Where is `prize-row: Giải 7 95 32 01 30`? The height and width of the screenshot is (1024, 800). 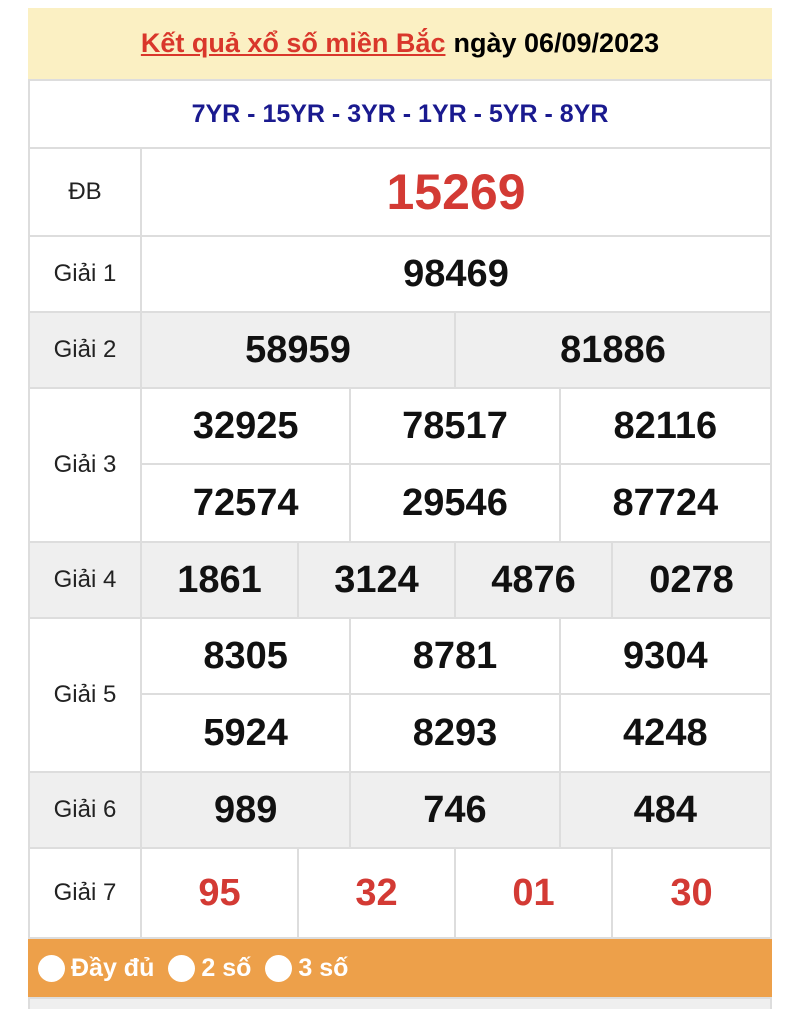 prize-row: Giải 7 95 32 01 30 is located at coordinates (400, 894).